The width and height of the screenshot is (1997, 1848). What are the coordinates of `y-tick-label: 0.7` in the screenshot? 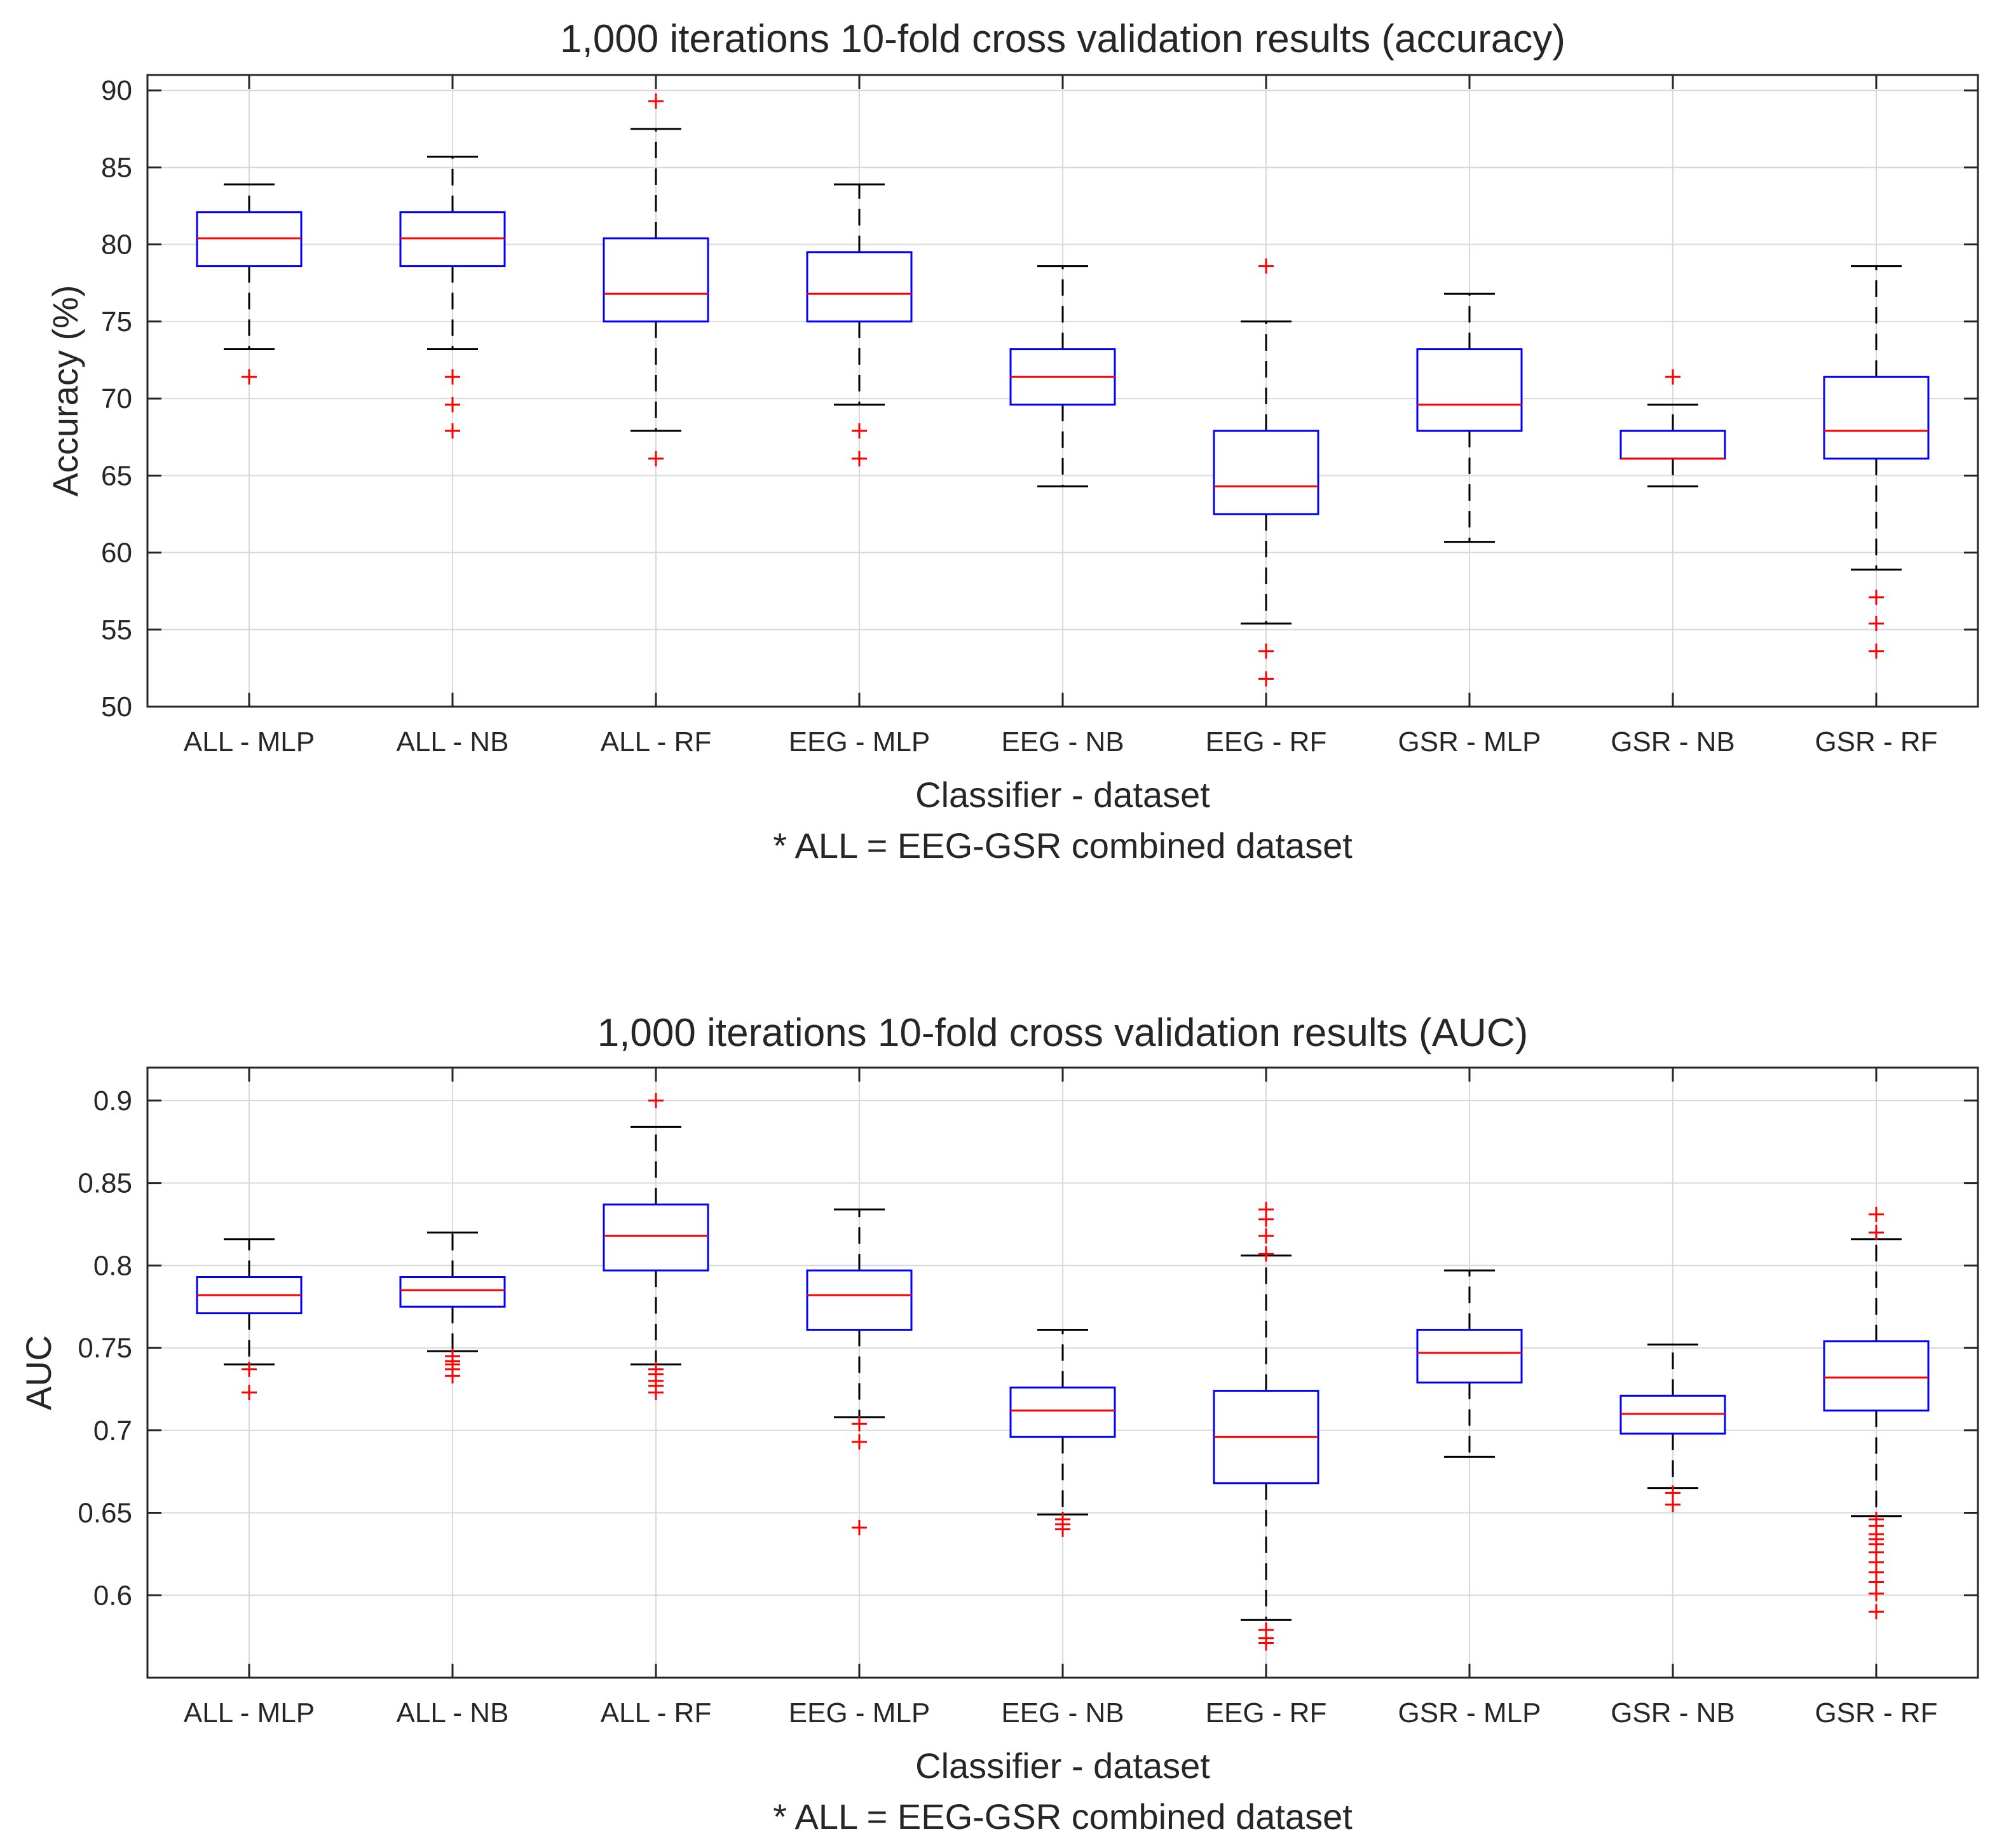 It's located at (113, 1430).